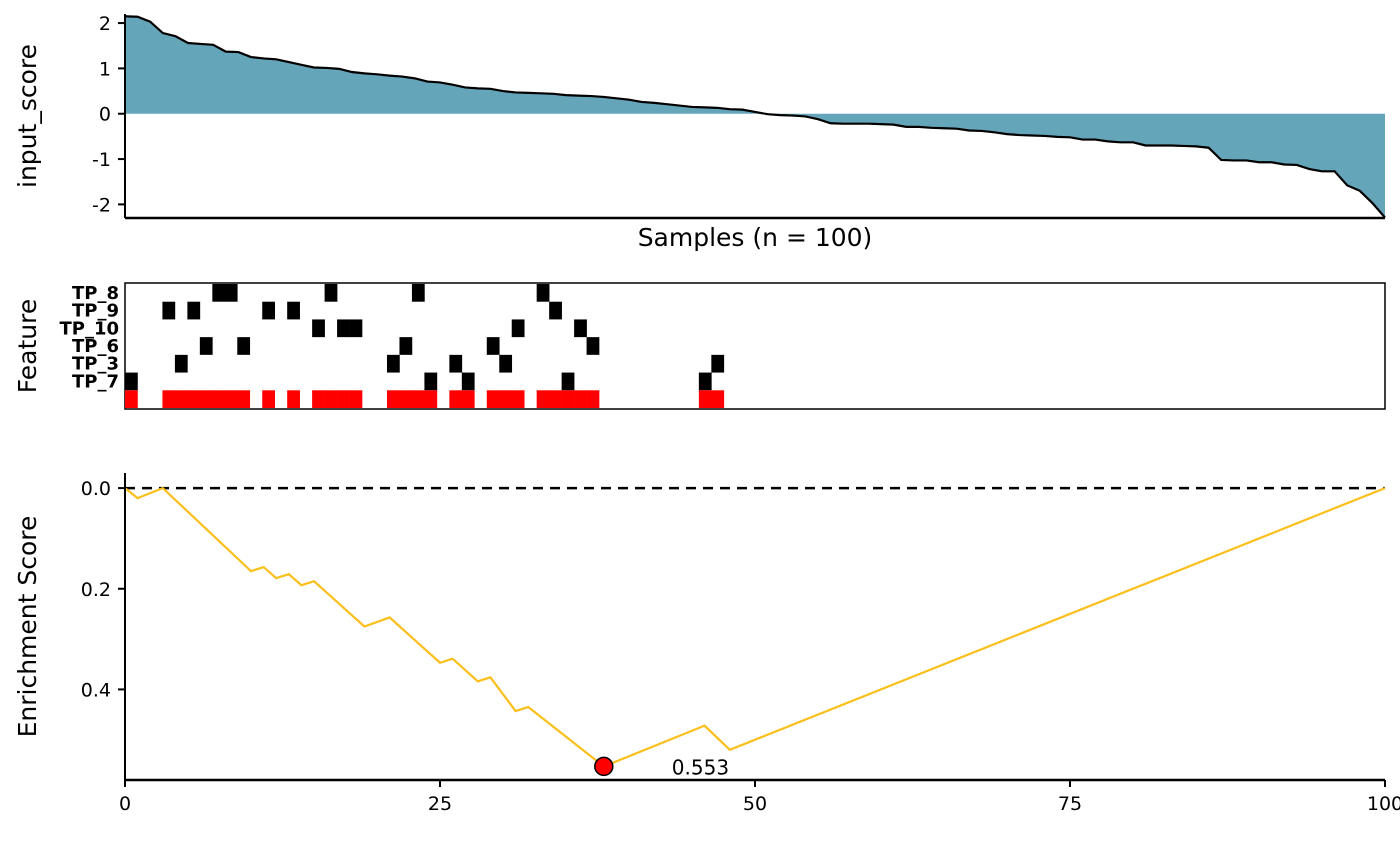 The width and height of the screenshot is (1400, 865). What do you see at coordinates (440, 804) in the screenshot?
I see `x-tick-label: 25` at bounding box center [440, 804].